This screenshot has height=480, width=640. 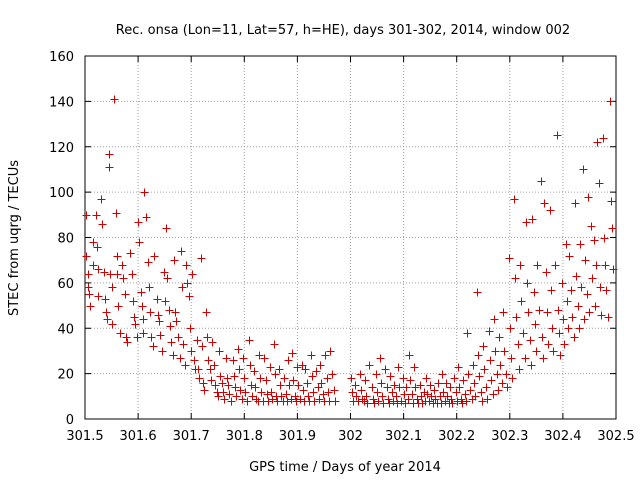 What do you see at coordinates (297, 436) in the screenshot?
I see `x-tick-label: 301.9` at bounding box center [297, 436].